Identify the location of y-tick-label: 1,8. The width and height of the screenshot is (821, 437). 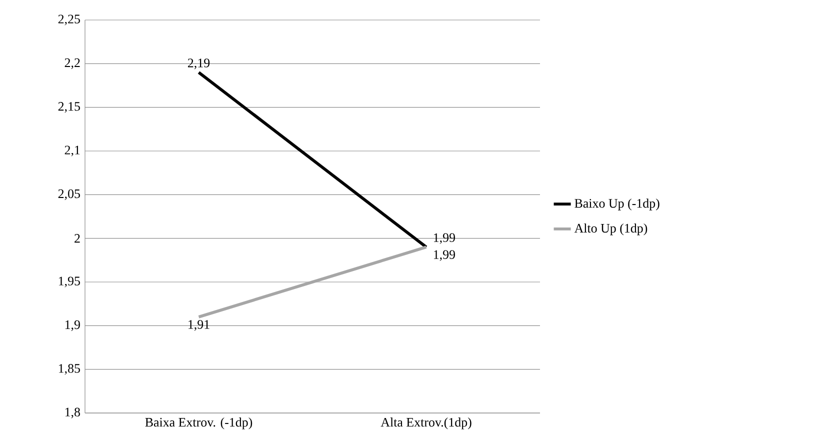
(72, 413).